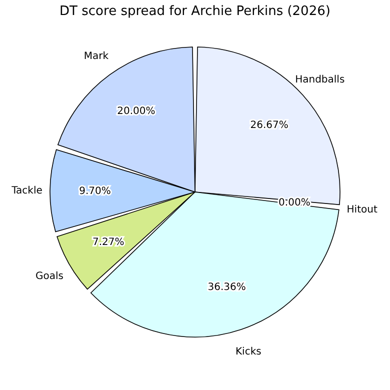 The image size is (390, 390). I want to click on data-label: 20.00%, so click(136, 112).